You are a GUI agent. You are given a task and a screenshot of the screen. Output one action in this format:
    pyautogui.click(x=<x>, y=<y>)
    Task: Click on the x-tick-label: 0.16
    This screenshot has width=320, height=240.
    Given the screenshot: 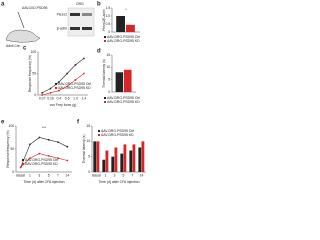 What is the action you would take?
    pyautogui.click(x=50, y=98)
    